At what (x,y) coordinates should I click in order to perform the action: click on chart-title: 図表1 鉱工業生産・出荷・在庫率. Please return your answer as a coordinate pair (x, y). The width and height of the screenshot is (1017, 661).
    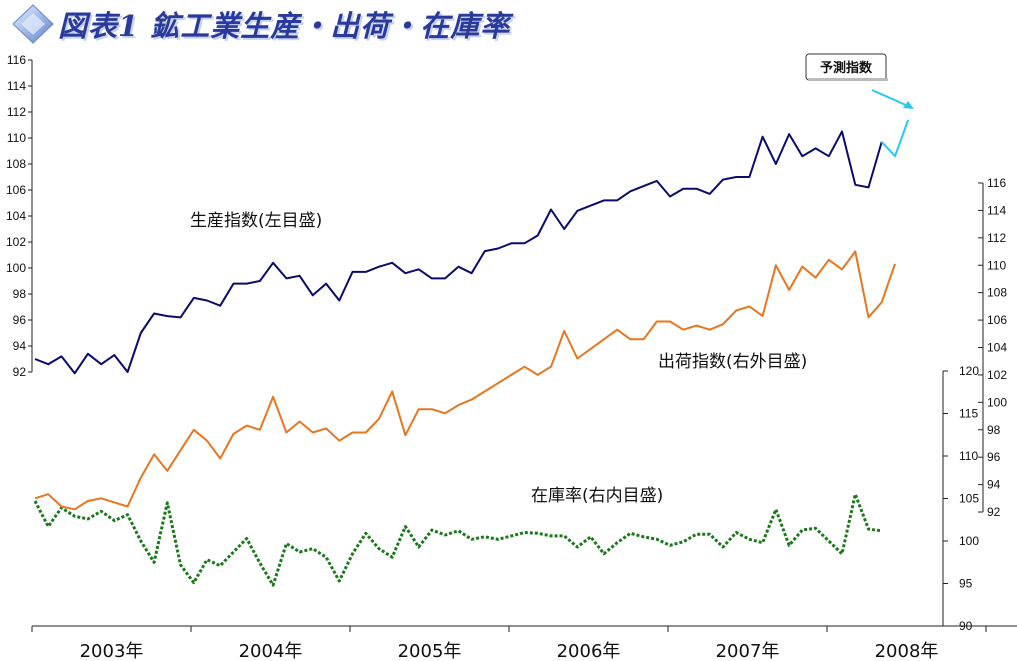
    Looking at the image, I should click on (259, 24).